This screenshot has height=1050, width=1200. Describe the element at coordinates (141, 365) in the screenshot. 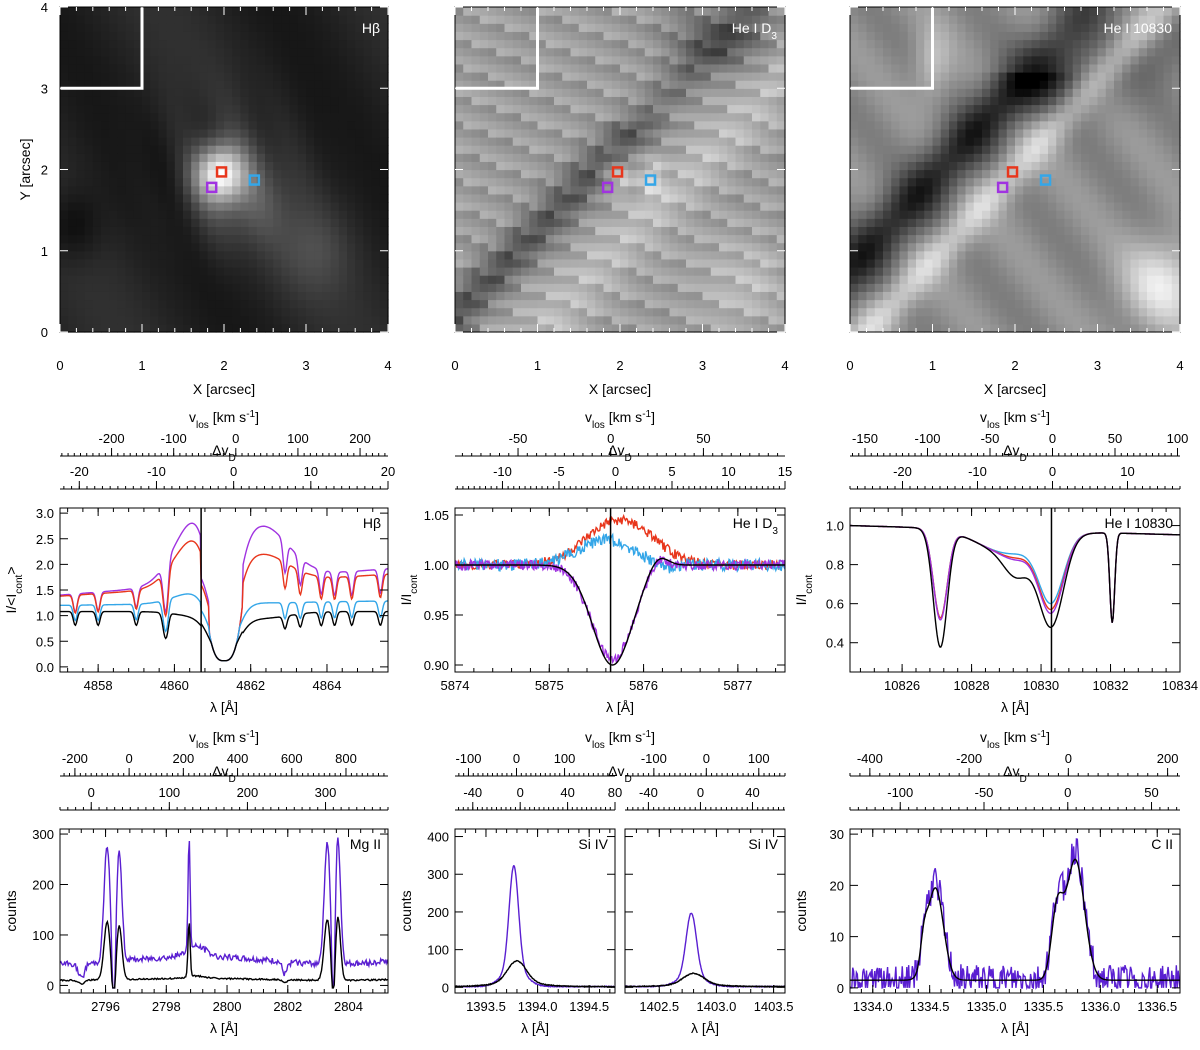

I see `x-tick-label: 1` at that location.